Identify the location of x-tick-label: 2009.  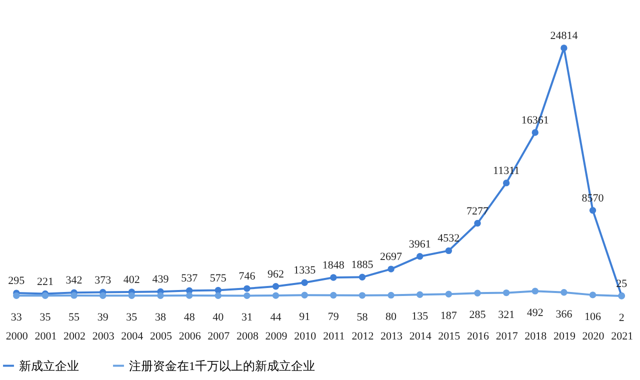
(276, 336).